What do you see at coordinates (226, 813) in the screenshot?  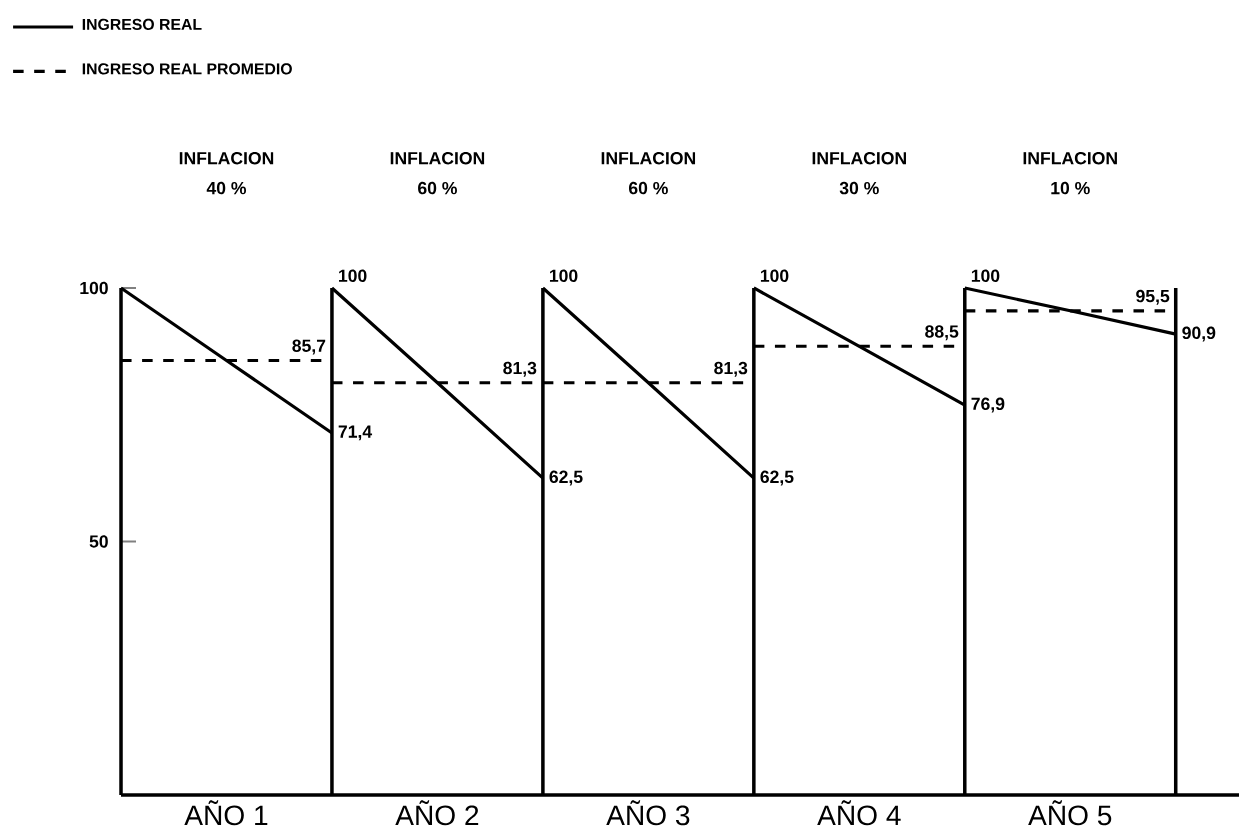 I see `x-tick-label: AÑO 1` at bounding box center [226, 813].